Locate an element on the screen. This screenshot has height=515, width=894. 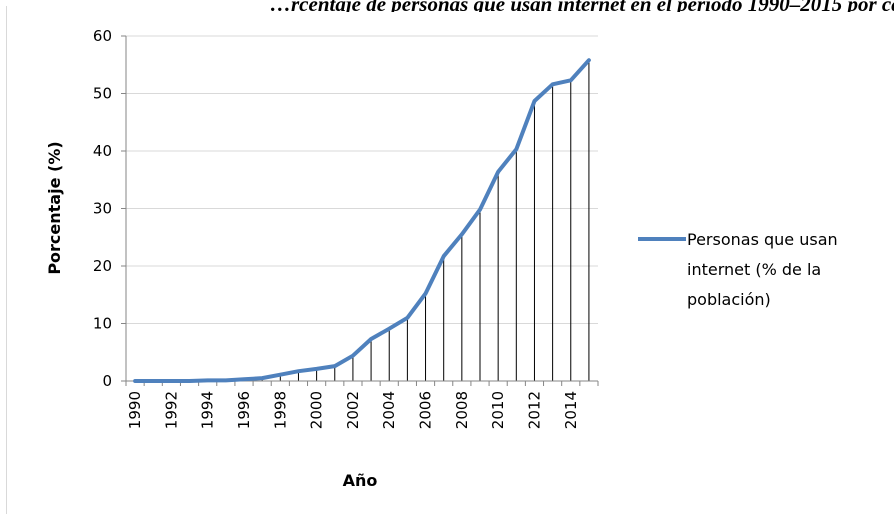
x-tick-label: 2012 is located at coordinates (534, 410).